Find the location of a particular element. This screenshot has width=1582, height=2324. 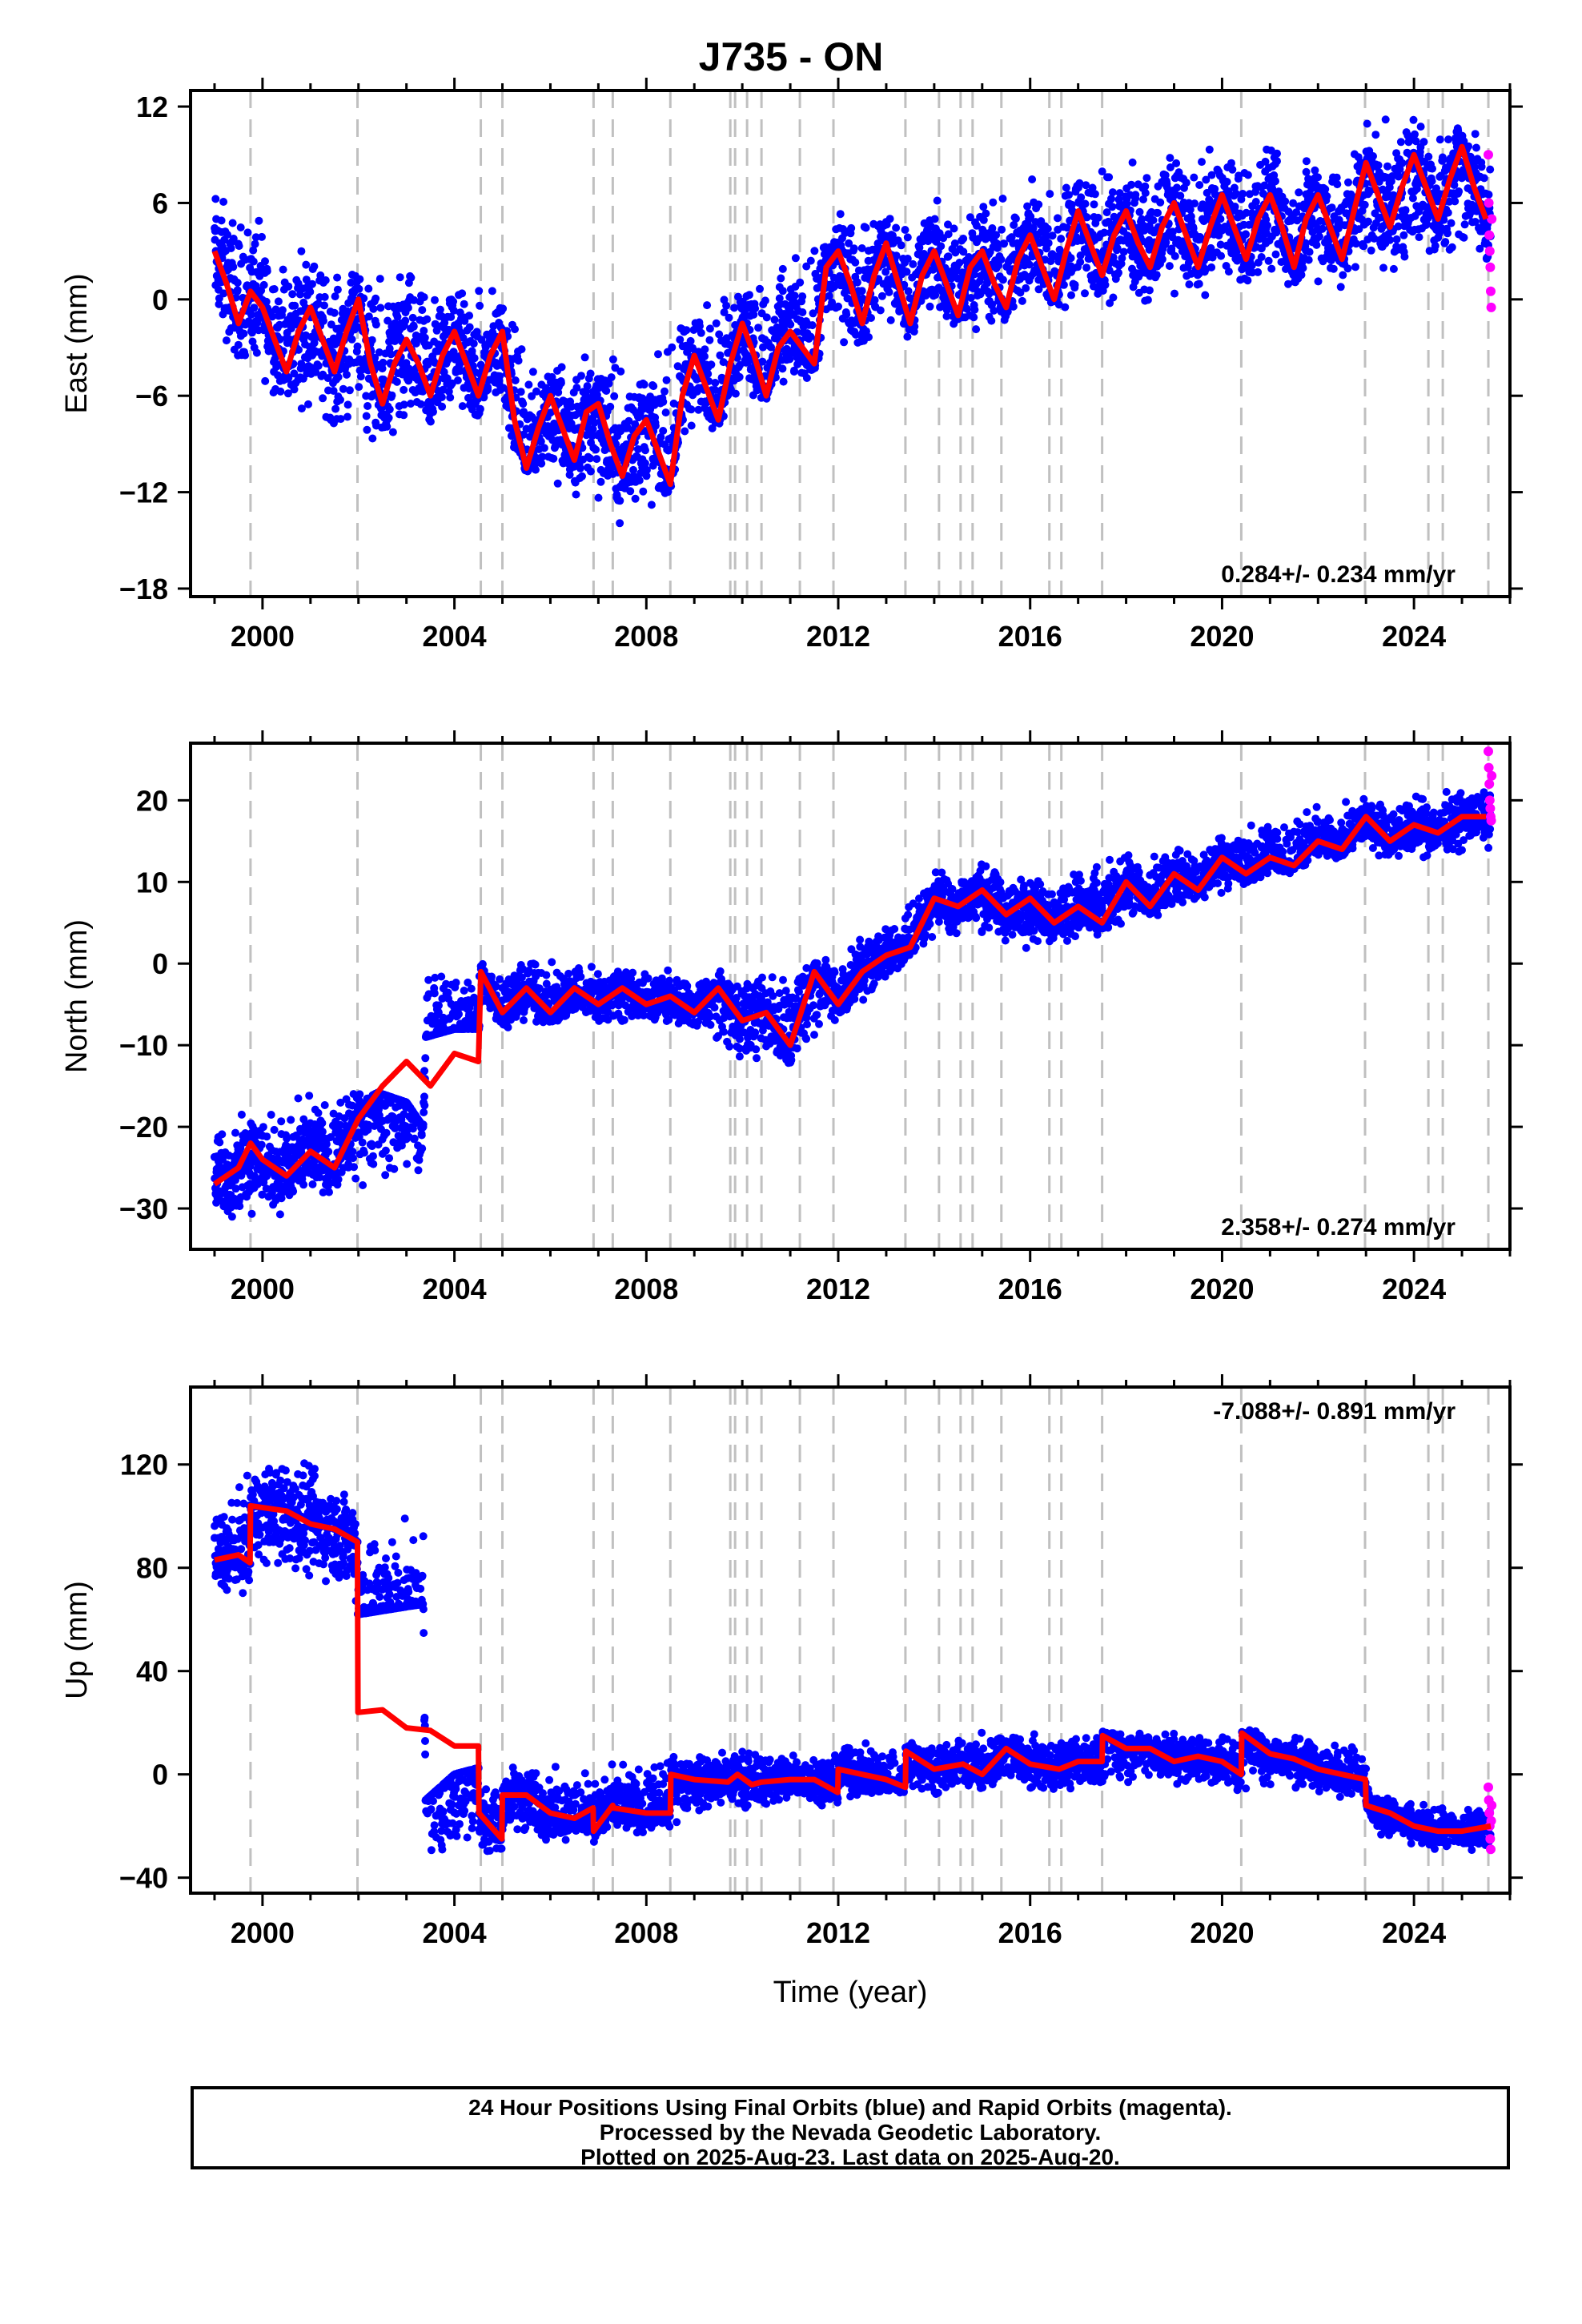

x-tick-label: 2020 is located at coordinates (1222, 636).